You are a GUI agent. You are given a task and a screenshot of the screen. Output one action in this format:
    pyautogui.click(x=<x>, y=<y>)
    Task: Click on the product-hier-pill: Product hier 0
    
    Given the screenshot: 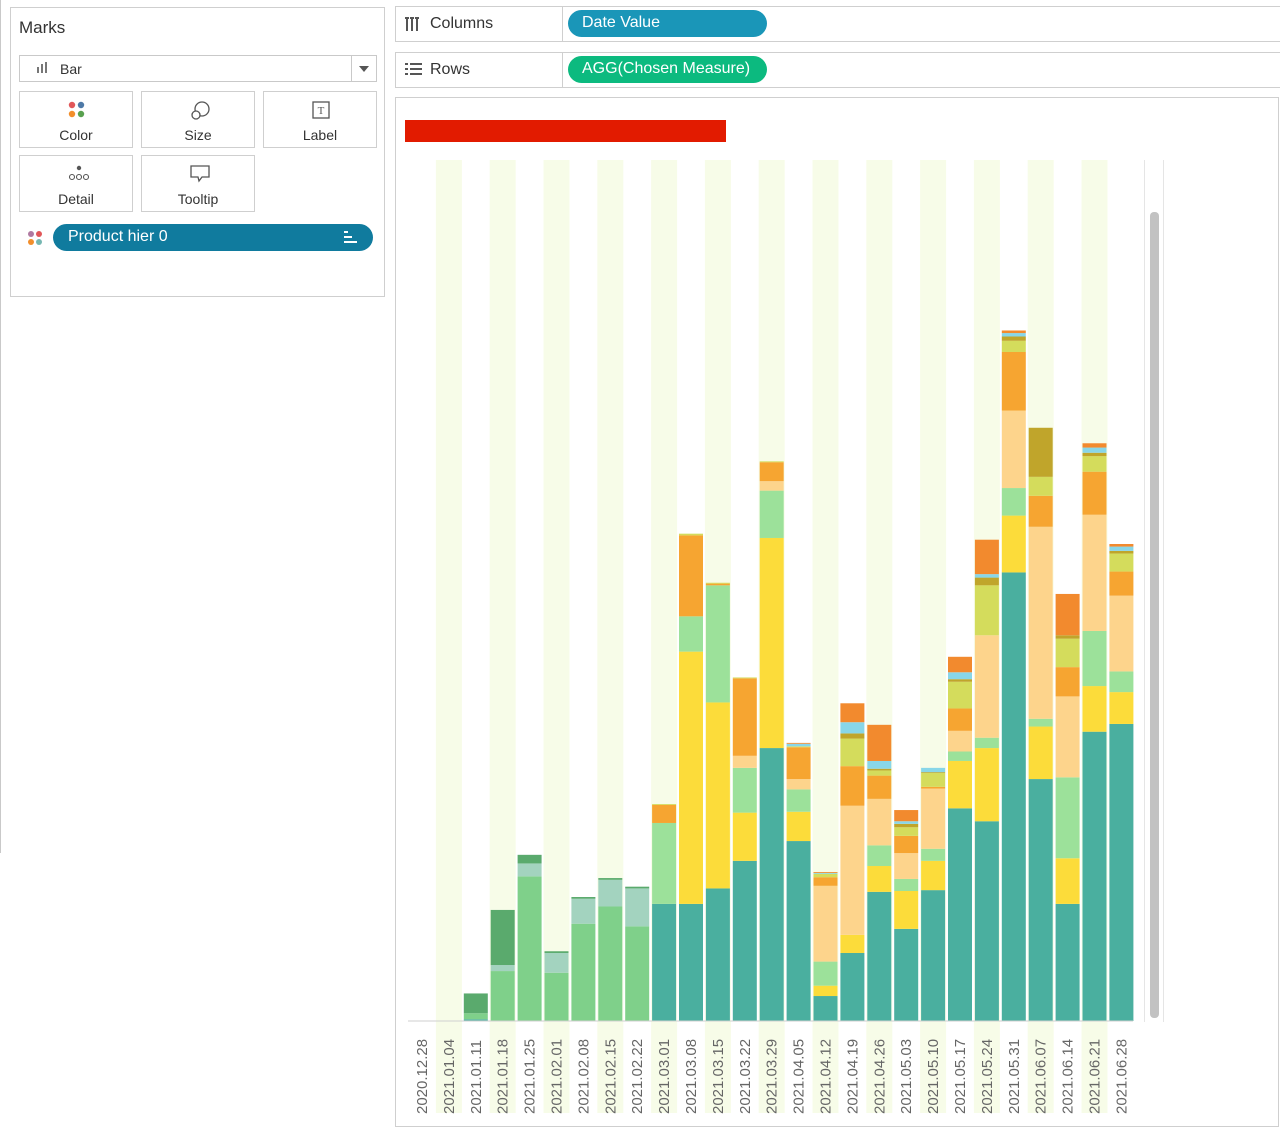 What is the action you would take?
    pyautogui.click(x=213, y=237)
    